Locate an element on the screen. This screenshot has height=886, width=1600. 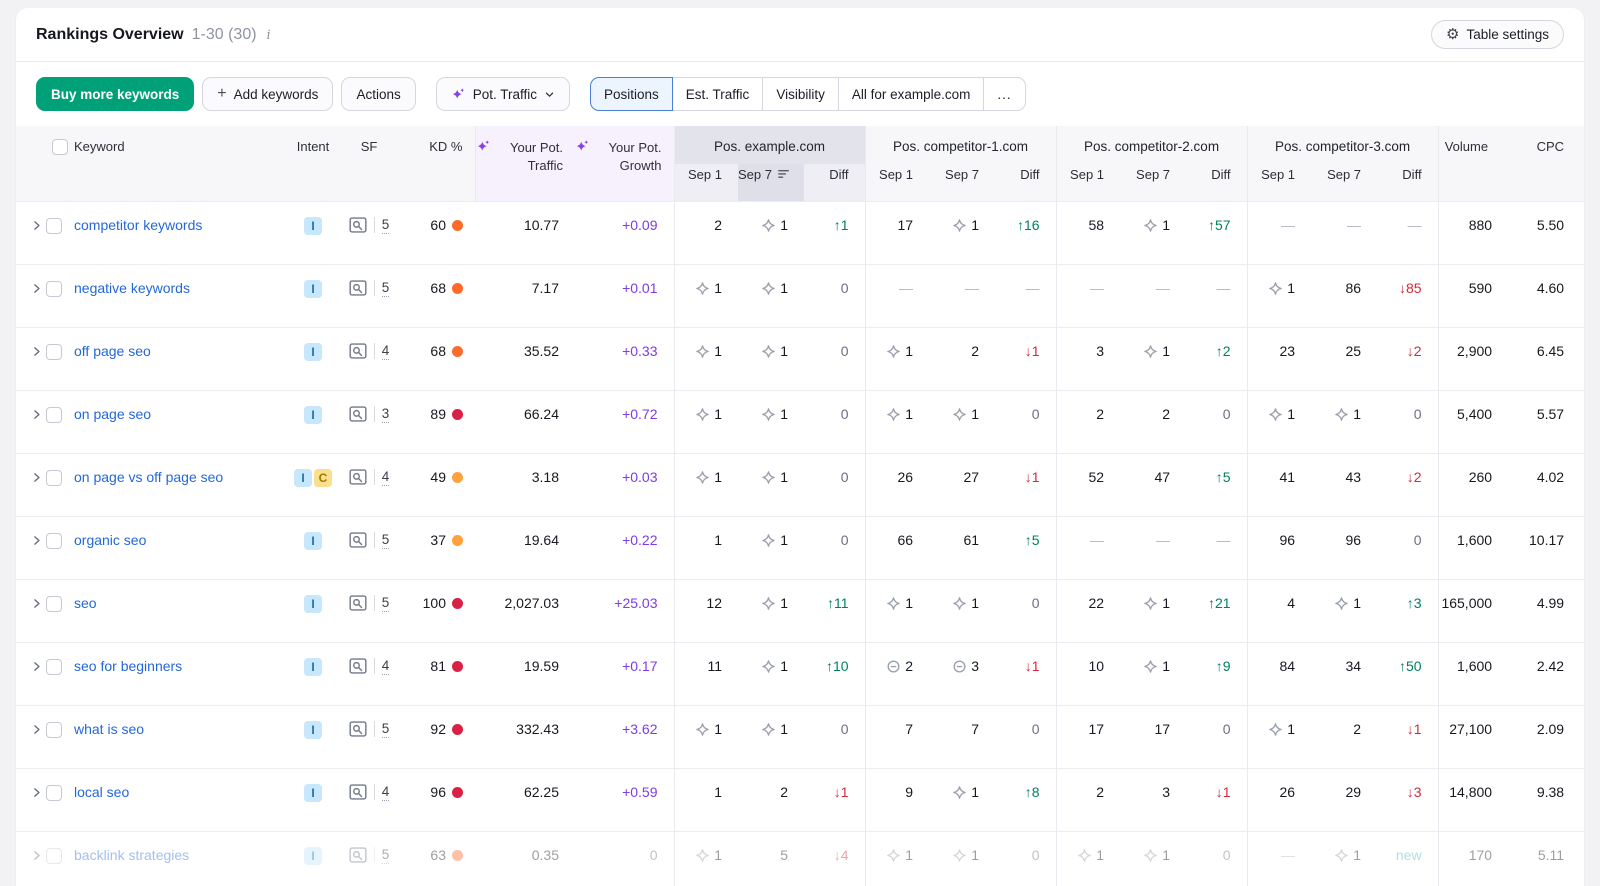
keyword-link: seo is located at coordinates (85, 602).